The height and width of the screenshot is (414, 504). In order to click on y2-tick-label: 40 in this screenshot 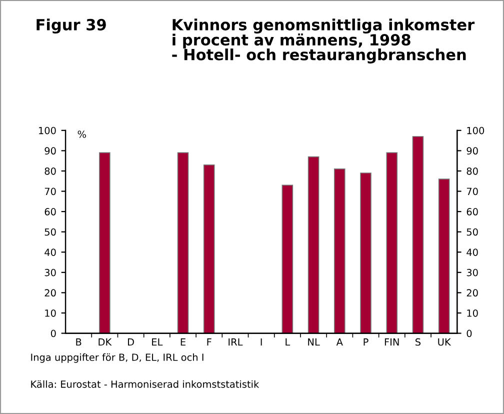, I will do `click(472, 252)`.